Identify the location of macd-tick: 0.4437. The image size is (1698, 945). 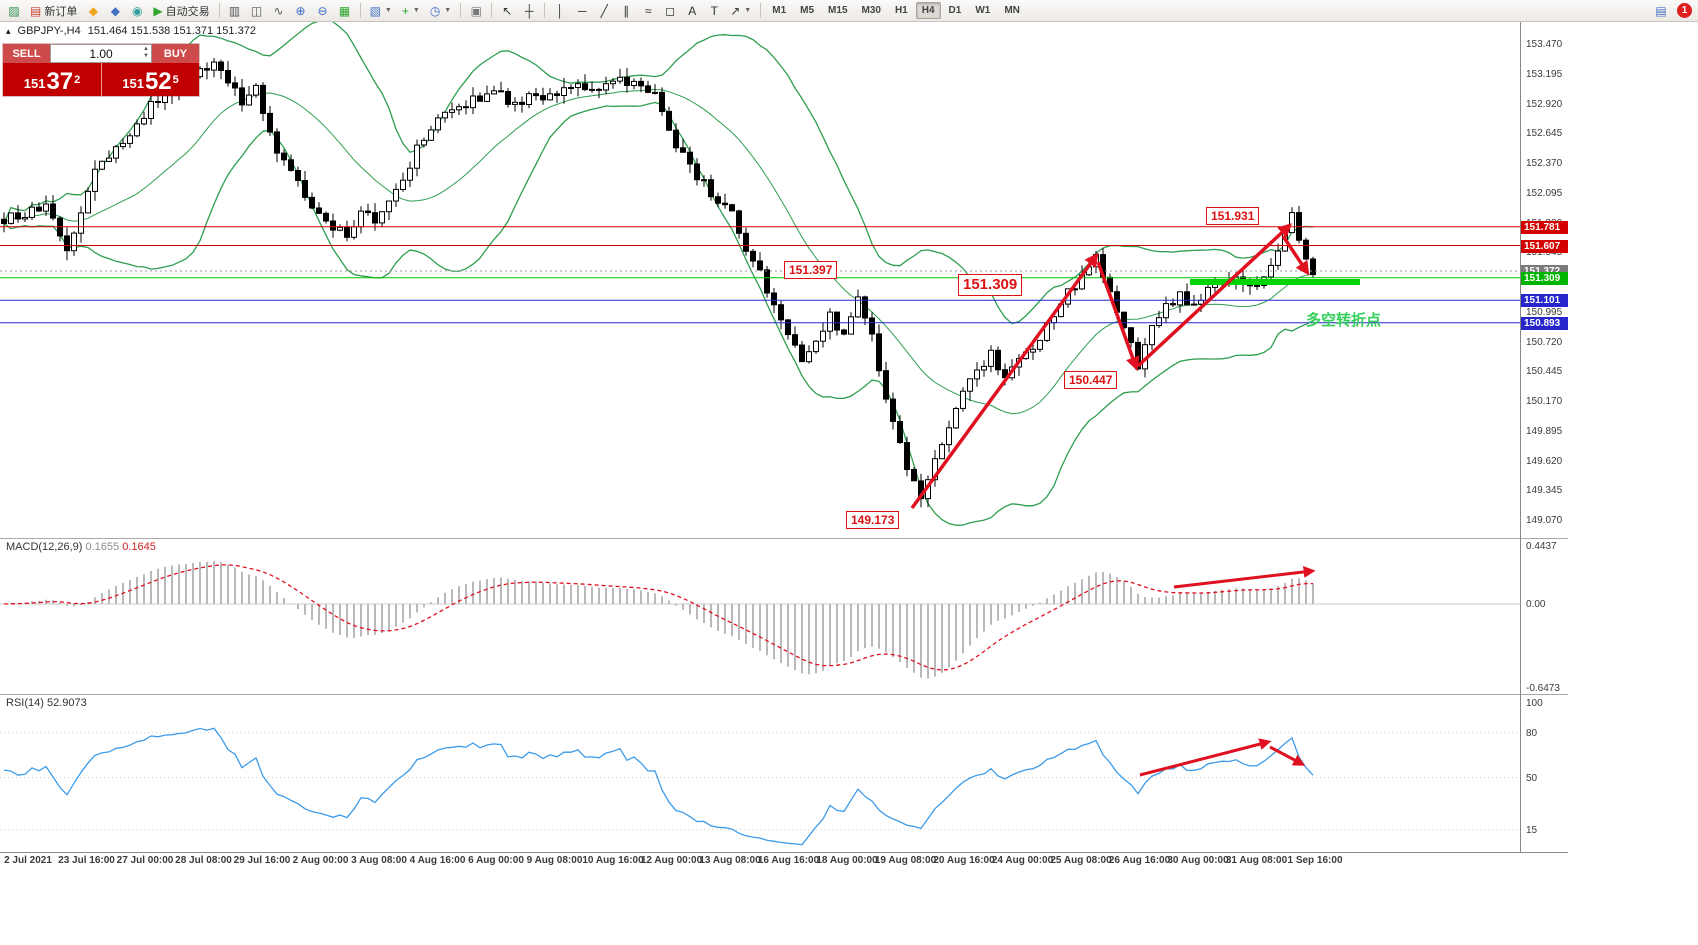
(1541, 547).